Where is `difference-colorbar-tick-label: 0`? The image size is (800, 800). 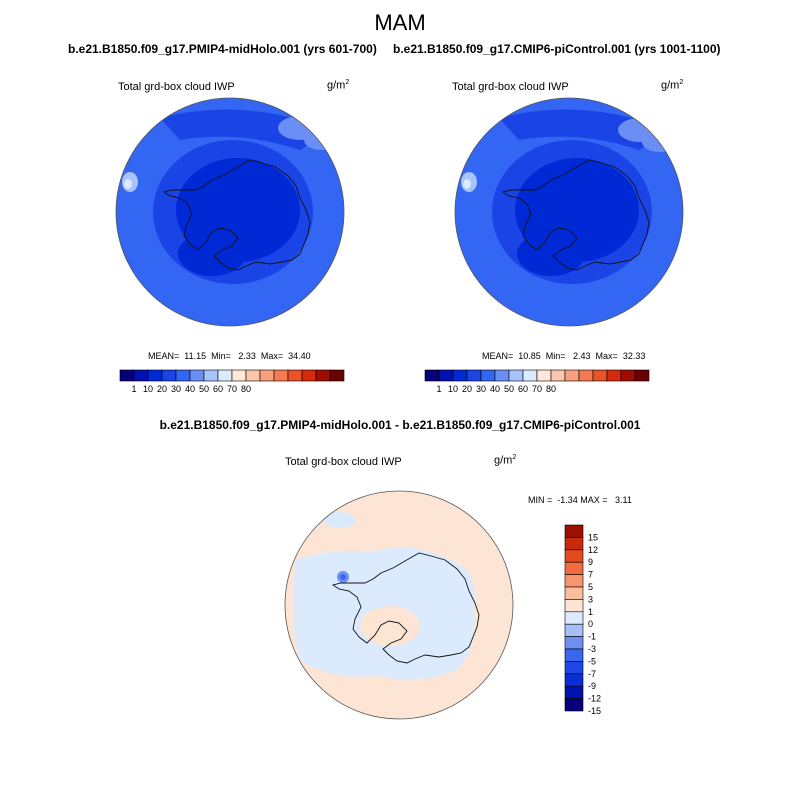
difference-colorbar-tick-label: 0 is located at coordinates (590, 624).